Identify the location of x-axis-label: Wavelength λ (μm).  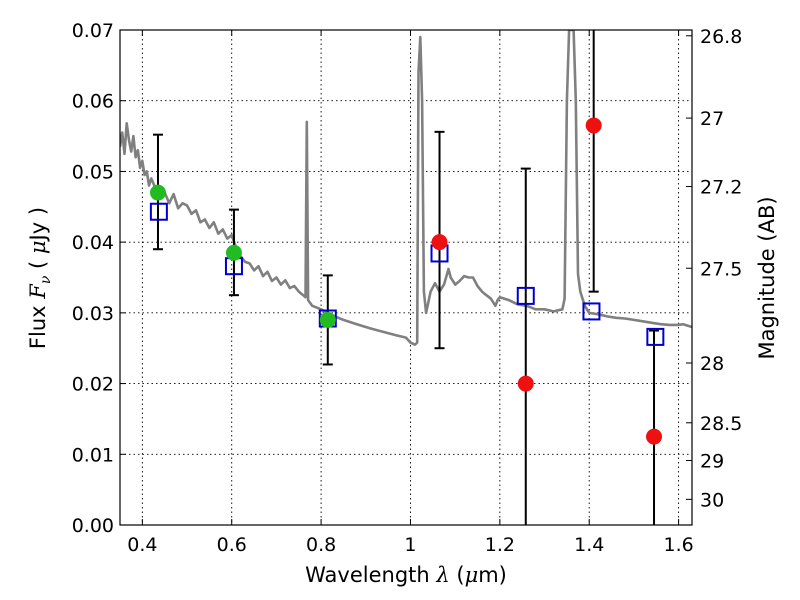
(406, 575).